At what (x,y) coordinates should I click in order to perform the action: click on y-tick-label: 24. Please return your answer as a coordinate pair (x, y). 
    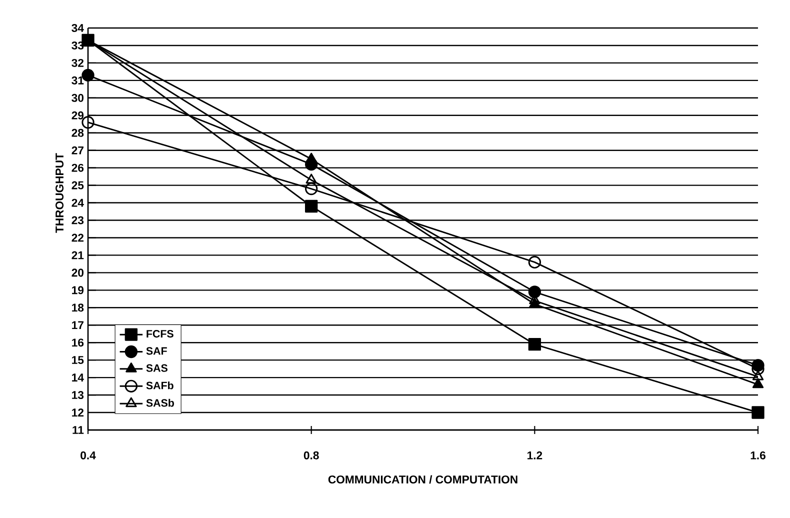
    Looking at the image, I should click on (78, 202).